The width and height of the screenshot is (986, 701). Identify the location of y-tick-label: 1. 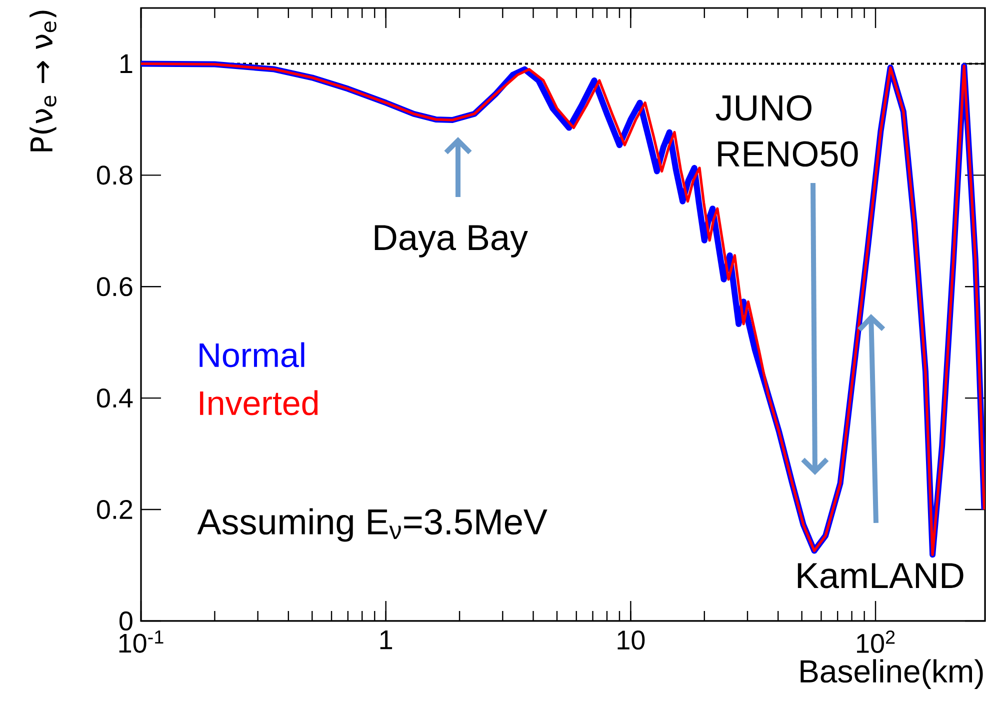
(126, 64).